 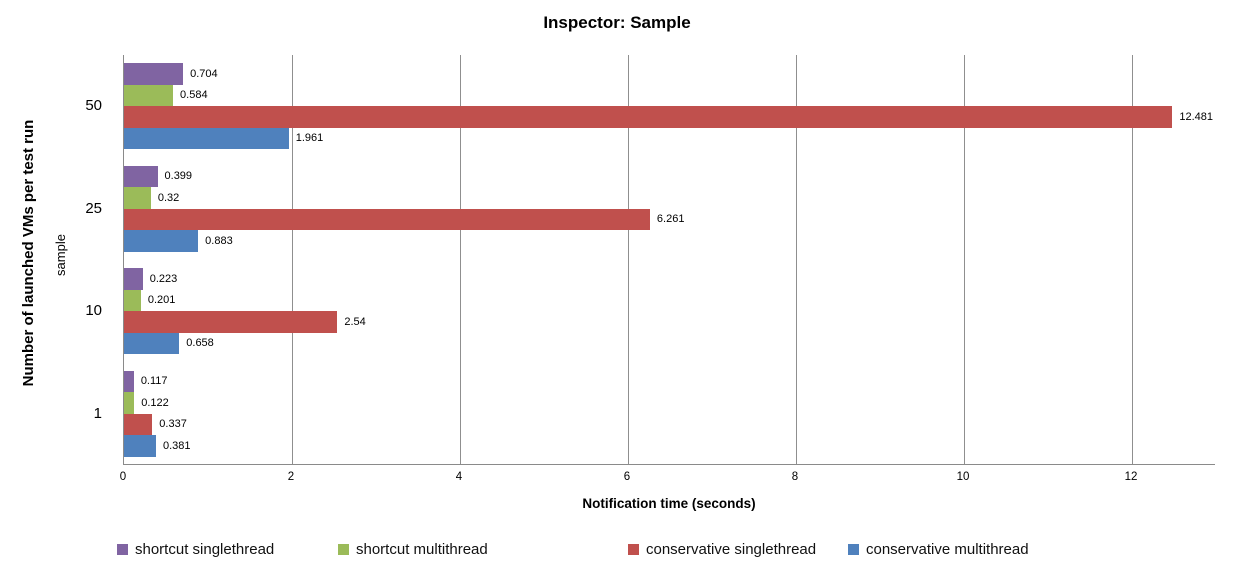 What do you see at coordinates (178, 176) in the screenshot?
I see `bar-value-label: 0.399` at bounding box center [178, 176].